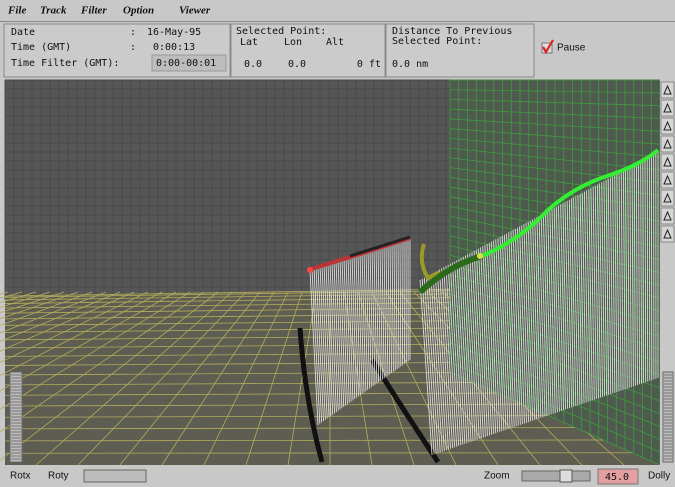 The width and height of the screenshot is (675, 487). I want to click on distance-title-2: Selected Point:, so click(437, 41).